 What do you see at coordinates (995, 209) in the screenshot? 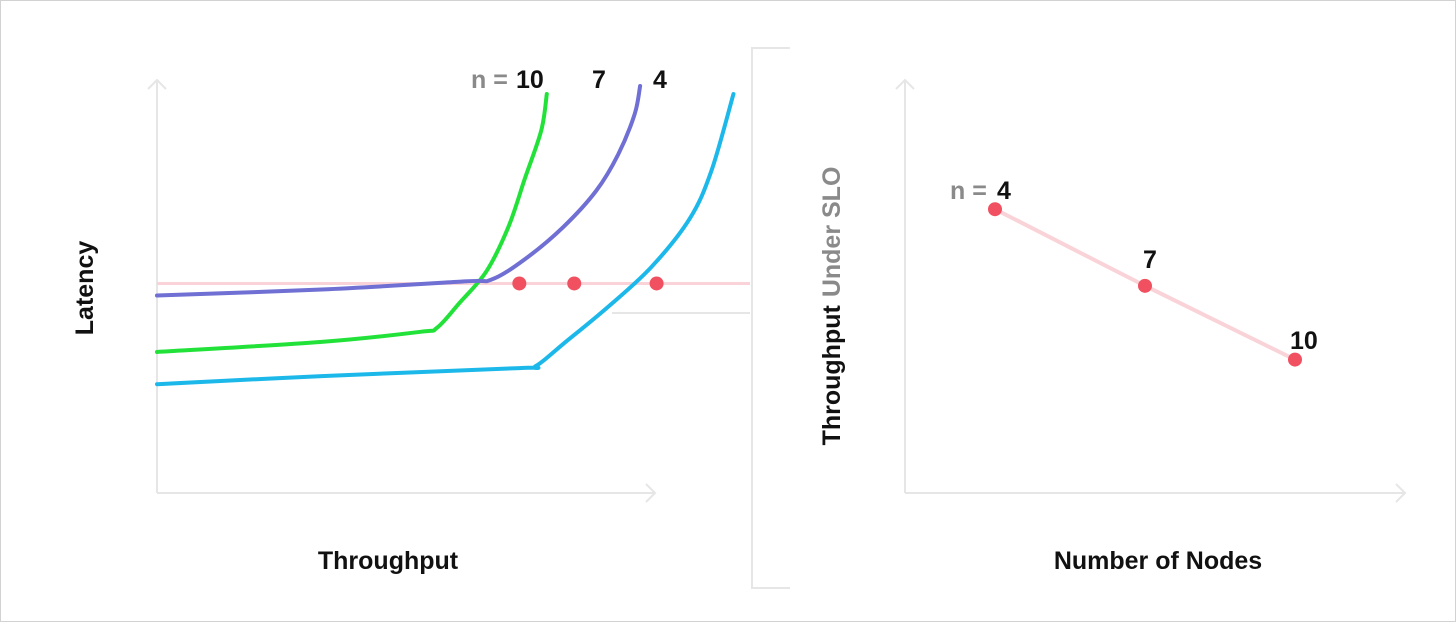
I see `node-marker-n4` at bounding box center [995, 209].